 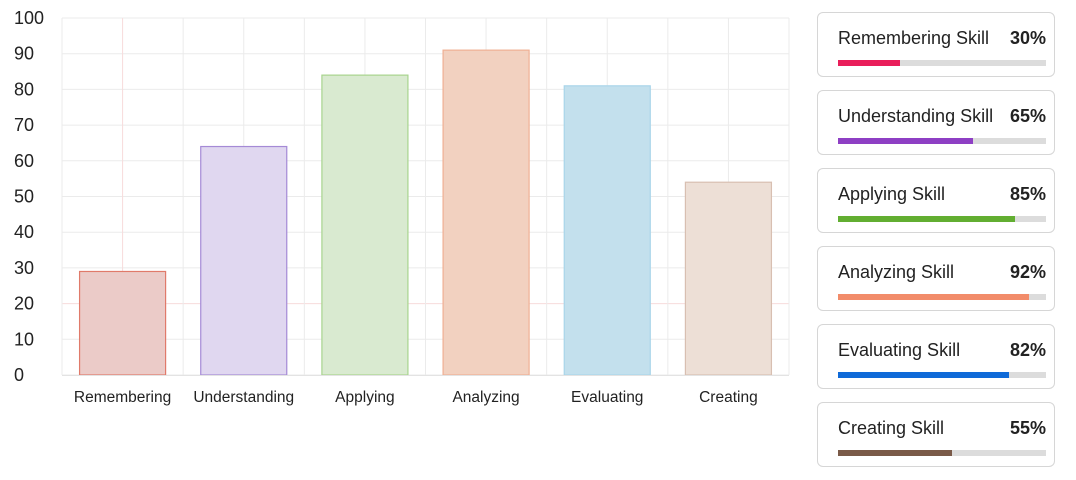 What do you see at coordinates (1027, 194) in the screenshot?
I see `skill-percent: 85%` at bounding box center [1027, 194].